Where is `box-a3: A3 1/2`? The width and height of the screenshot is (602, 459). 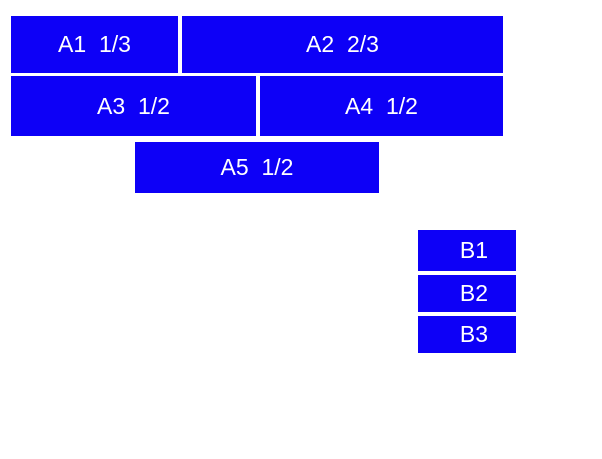
box-a3: A3 1/2 is located at coordinates (133, 106).